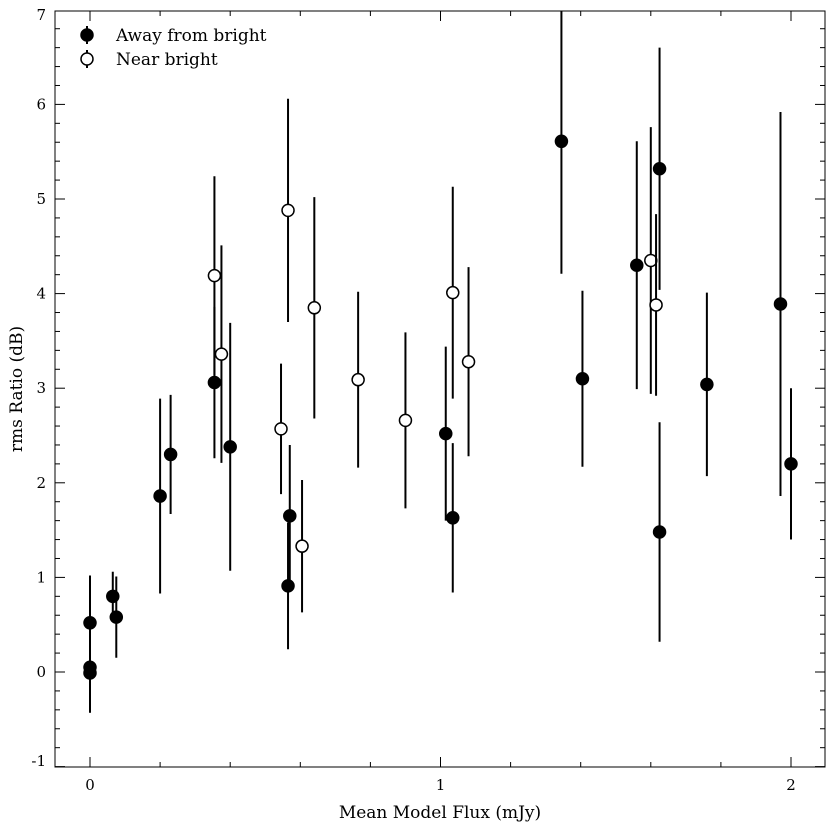  What do you see at coordinates (191, 36) in the screenshot?
I see `legend-away-label: Away from bright` at bounding box center [191, 36].